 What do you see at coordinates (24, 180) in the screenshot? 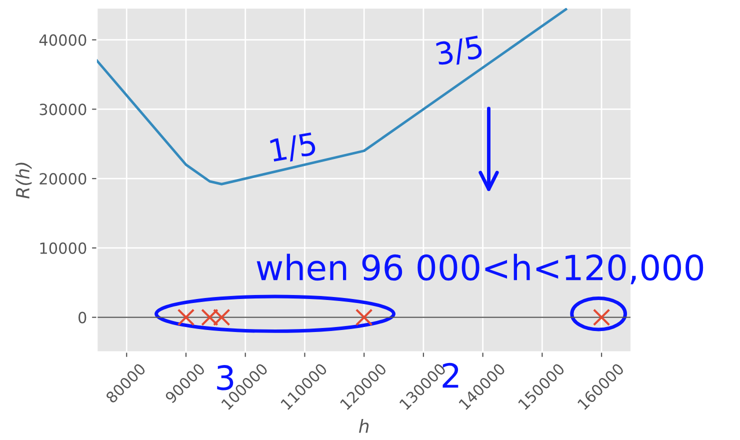
I see `y-axis-title: R(h)` at bounding box center [24, 180].